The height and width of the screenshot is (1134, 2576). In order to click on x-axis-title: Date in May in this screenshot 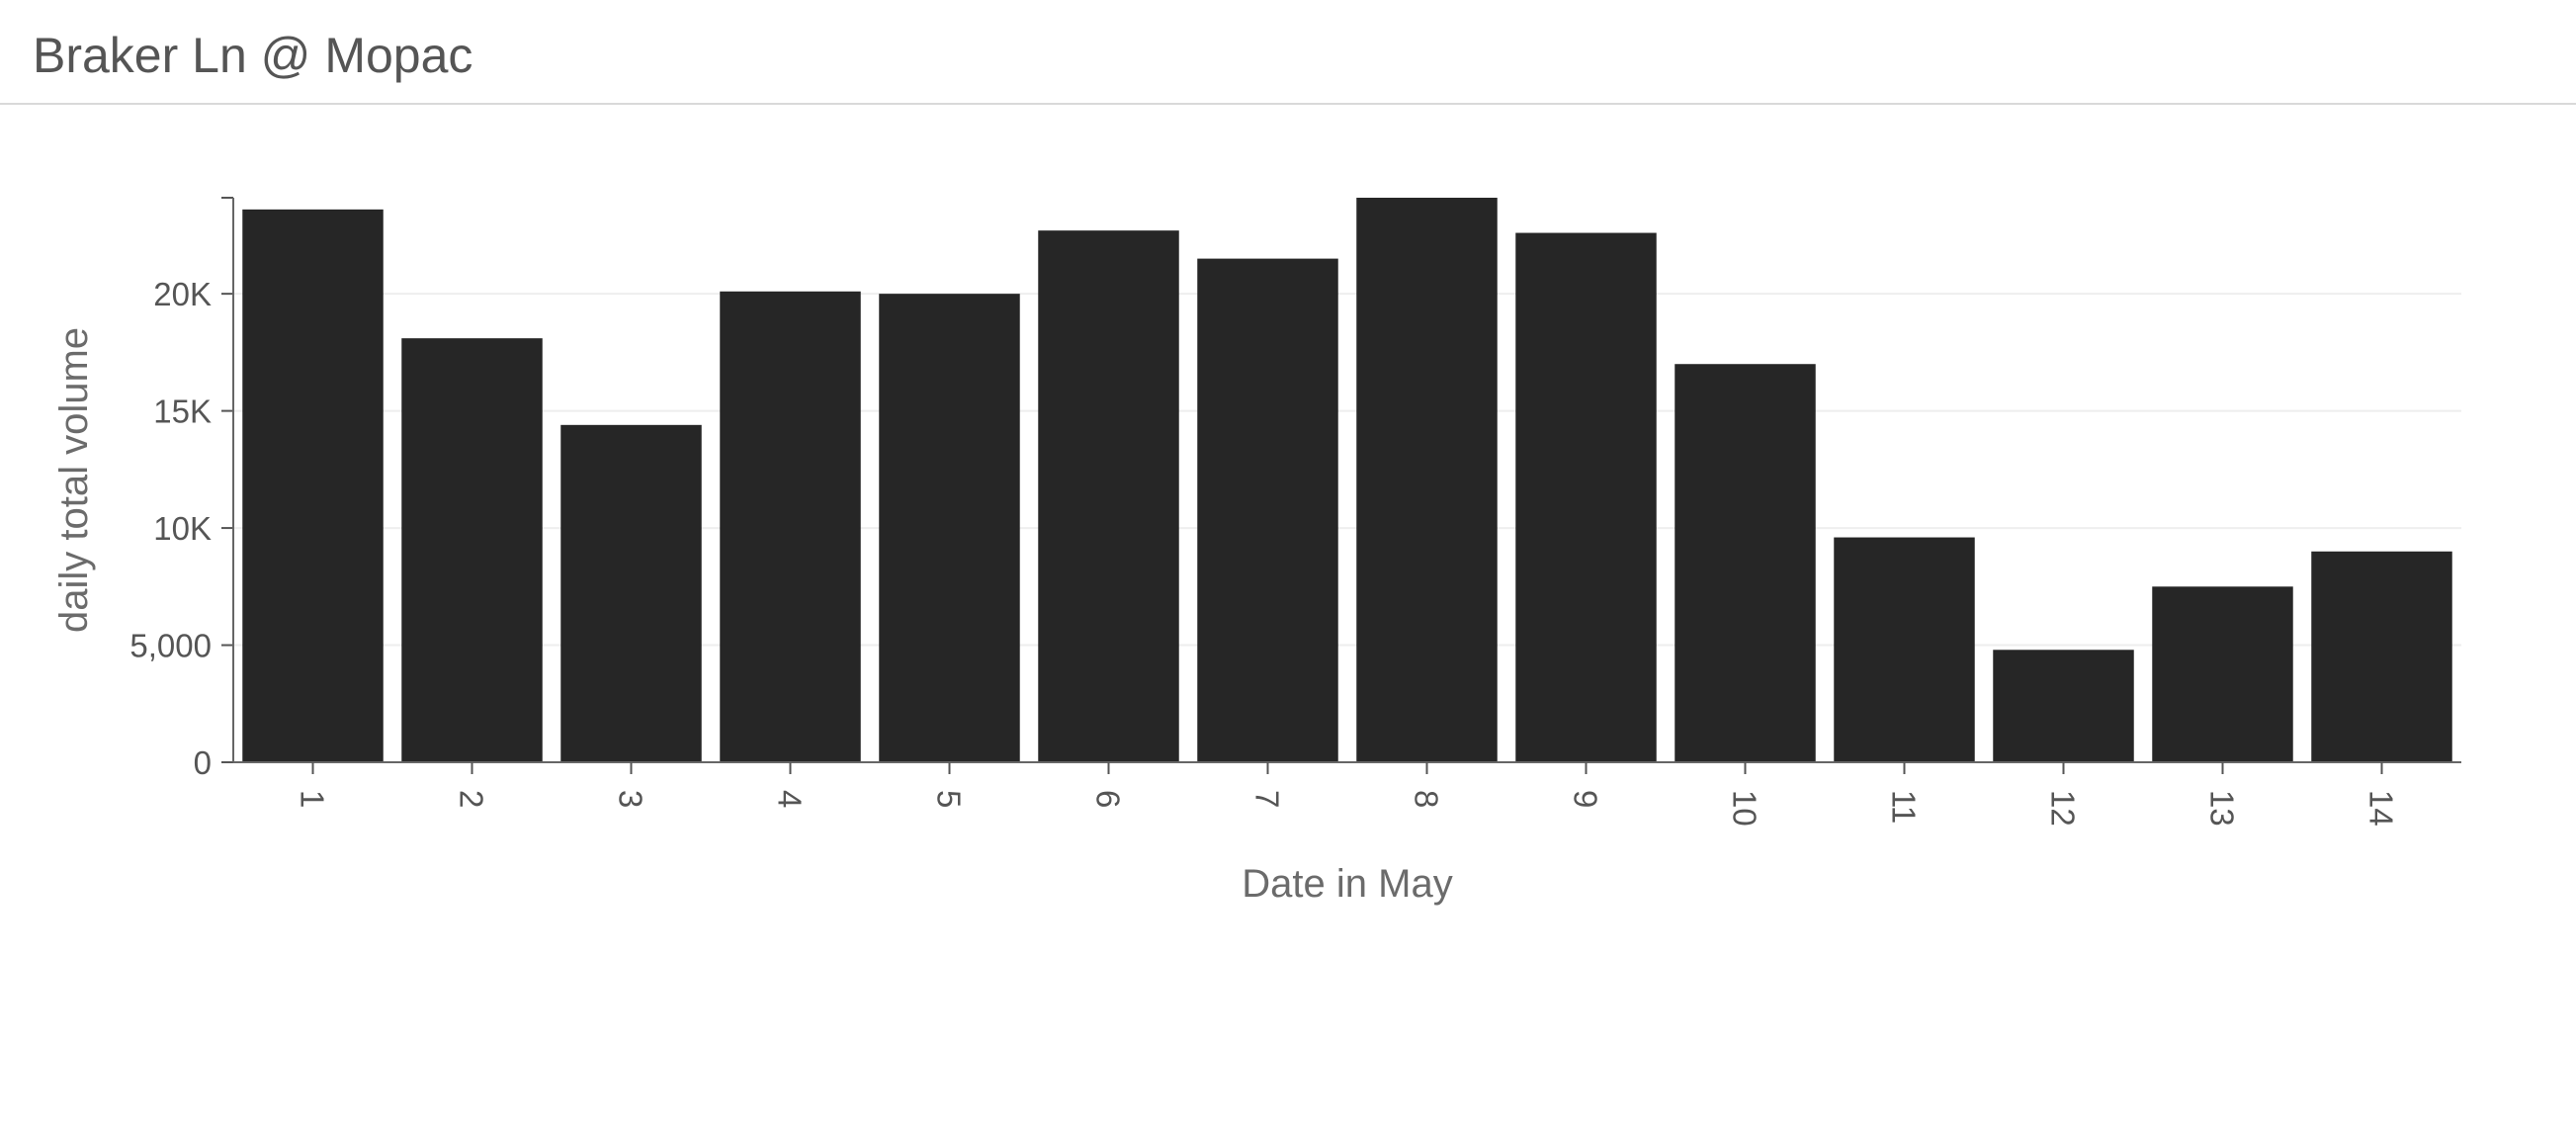, I will do `click(1347, 884)`.